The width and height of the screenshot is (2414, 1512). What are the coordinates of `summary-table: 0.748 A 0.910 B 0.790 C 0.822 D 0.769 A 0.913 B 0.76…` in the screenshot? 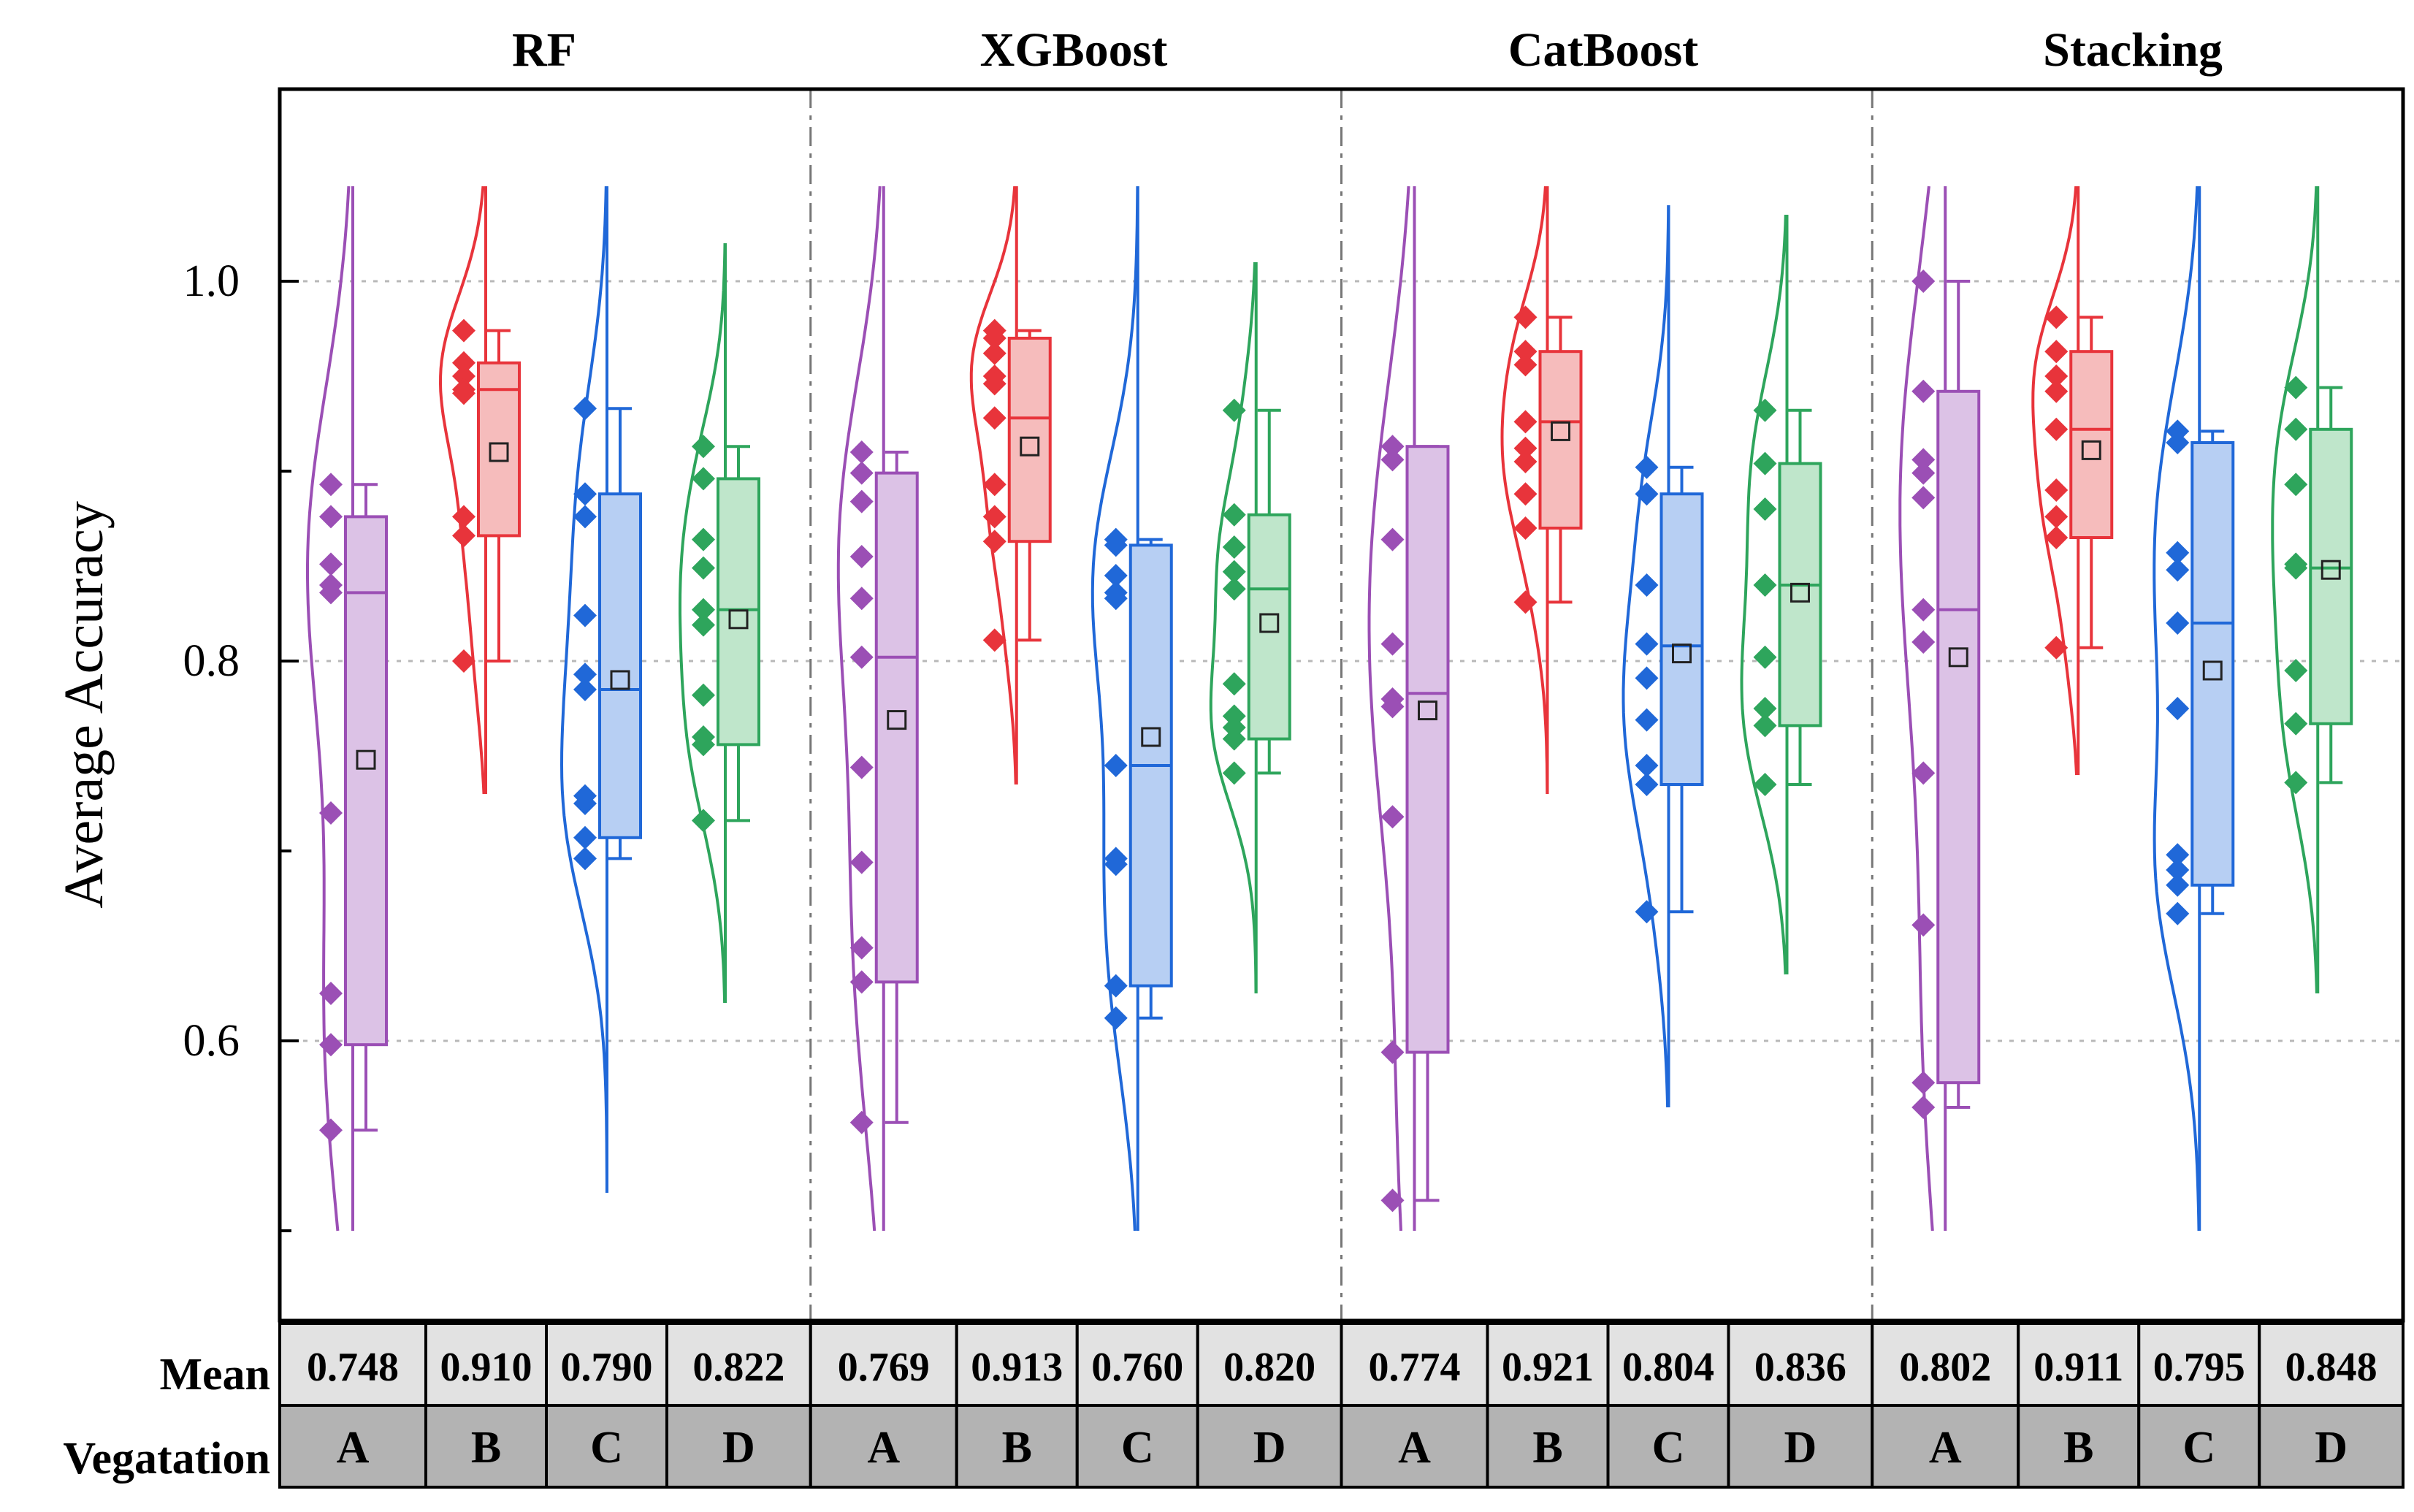 It's located at (1342, 1405).